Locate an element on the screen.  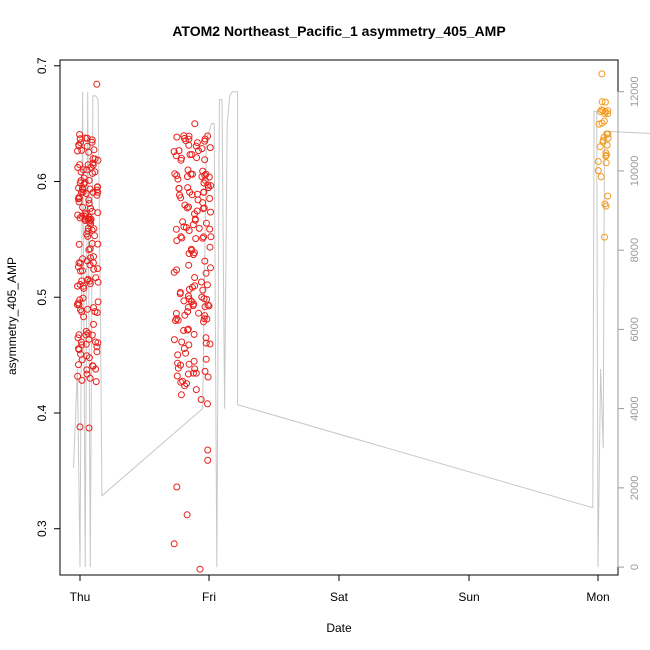
x-axis-label: Date is located at coordinates (339, 628).